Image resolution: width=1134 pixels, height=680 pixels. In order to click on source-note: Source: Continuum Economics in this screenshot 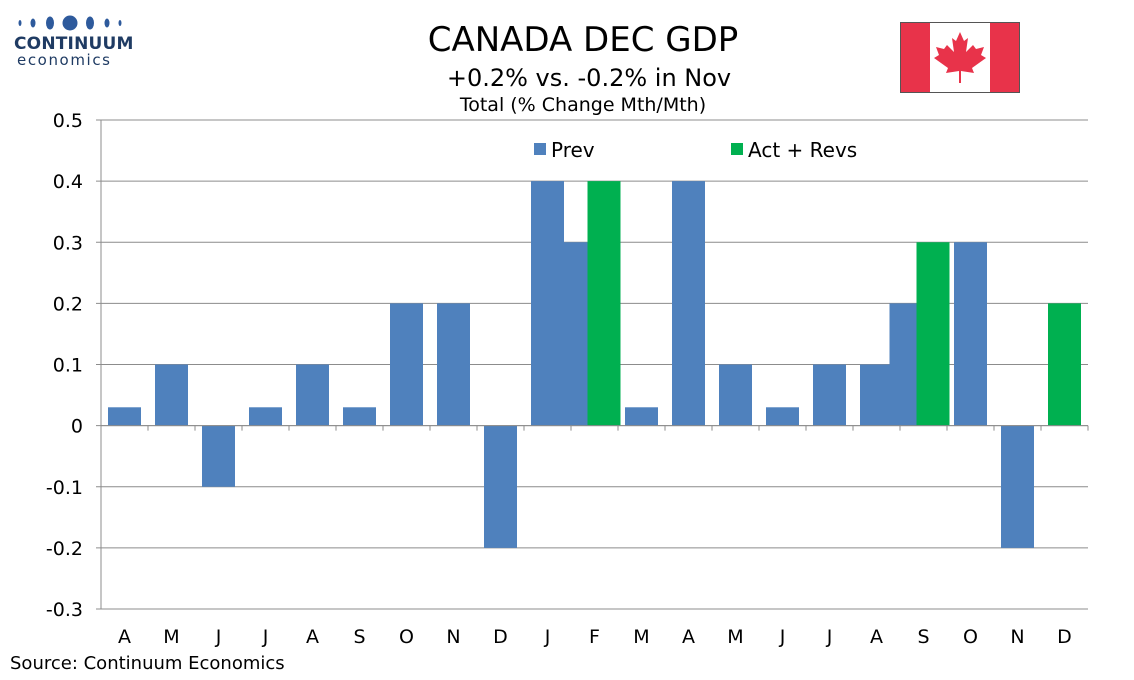, I will do `click(147, 663)`.